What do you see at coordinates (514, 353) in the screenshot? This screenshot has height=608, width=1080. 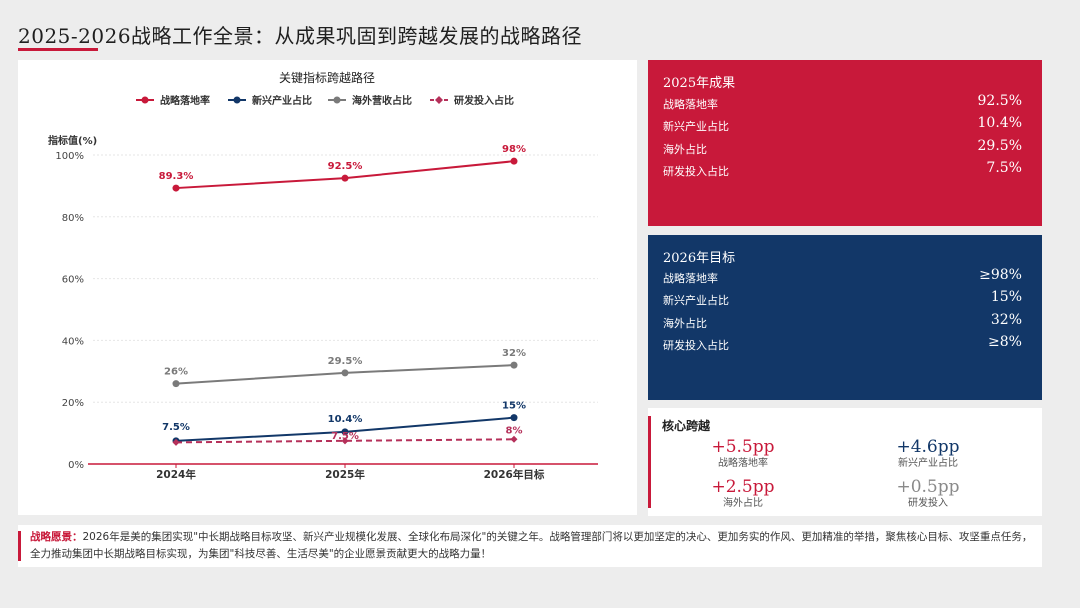 I see `data-label: 32%` at bounding box center [514, 353].